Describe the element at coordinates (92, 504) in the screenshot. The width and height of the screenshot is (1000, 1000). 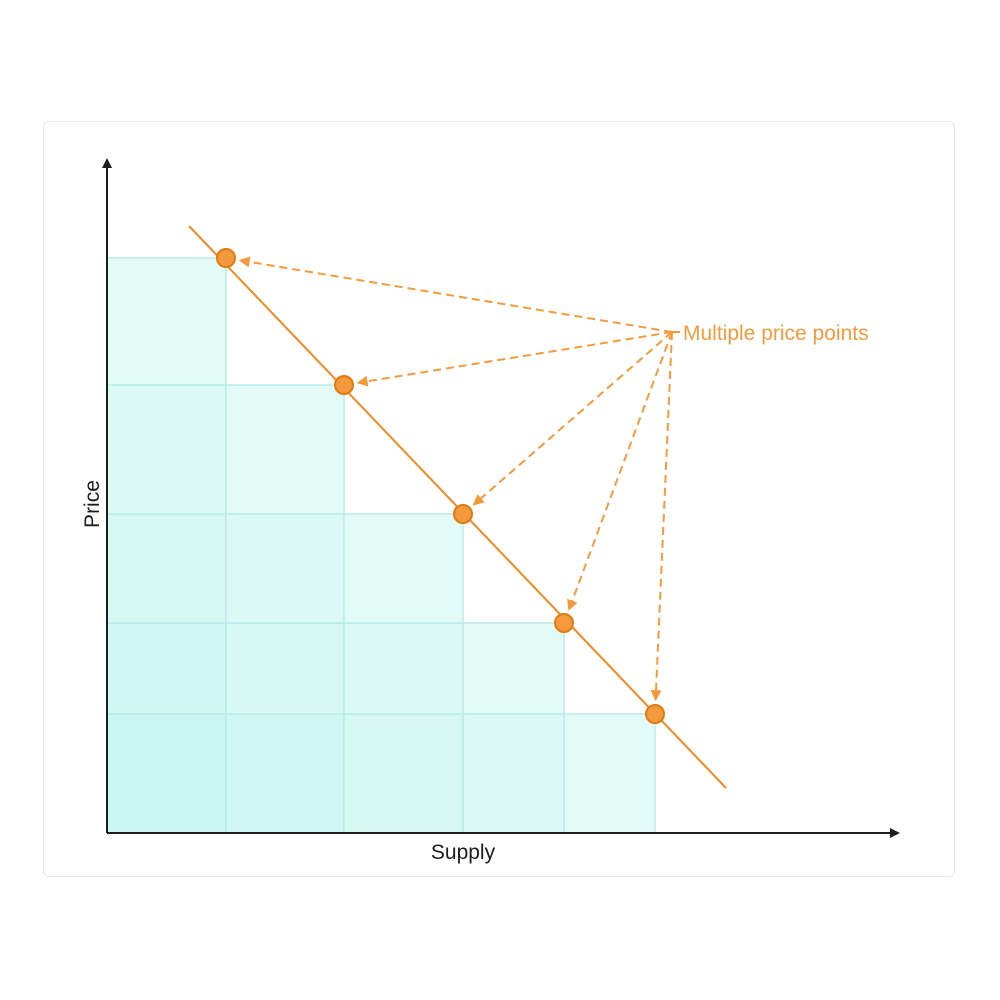
I see `y-axis-label: Price` at that location.